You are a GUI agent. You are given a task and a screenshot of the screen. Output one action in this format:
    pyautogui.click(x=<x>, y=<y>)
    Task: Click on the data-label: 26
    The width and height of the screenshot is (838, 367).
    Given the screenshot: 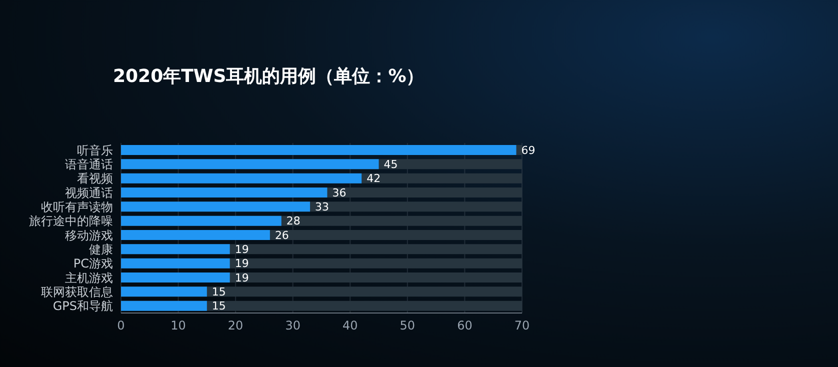 What is the action you would take?
    pyautogui.click(x=281, y=235)
    